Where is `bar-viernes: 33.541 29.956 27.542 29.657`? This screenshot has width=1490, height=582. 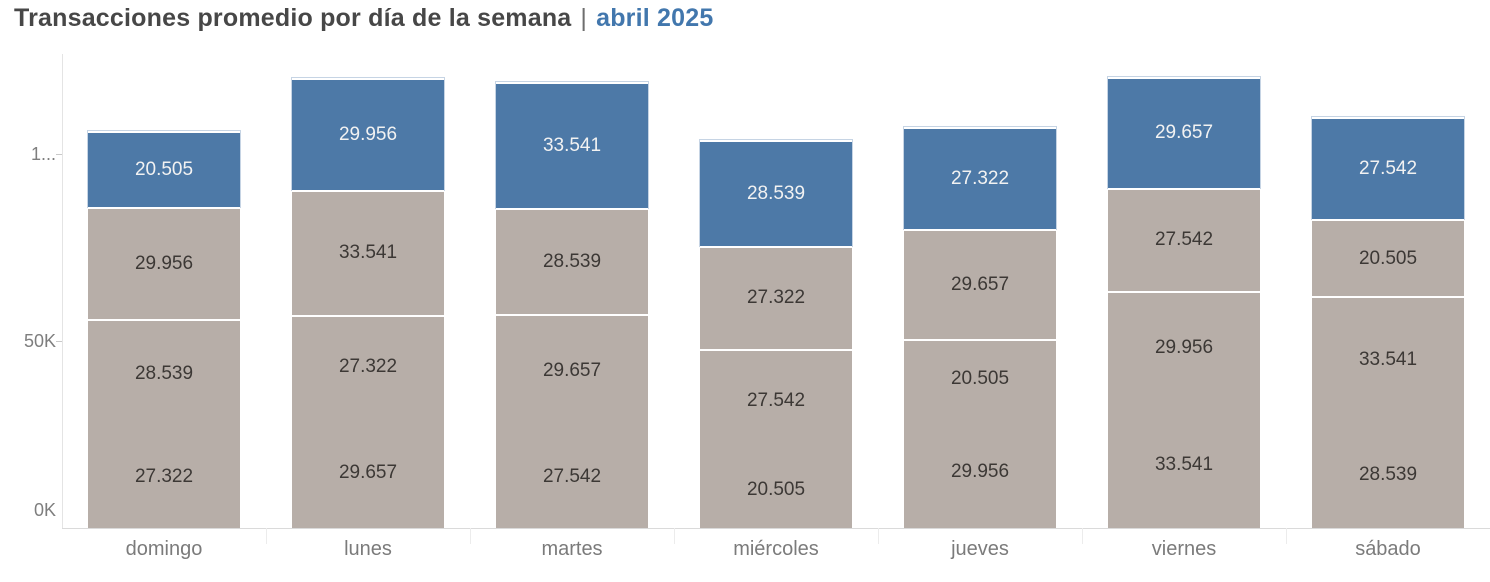 bar-viernes: 33.541 29.956 27.542 29.657 is located at coordinates (1184, 302).